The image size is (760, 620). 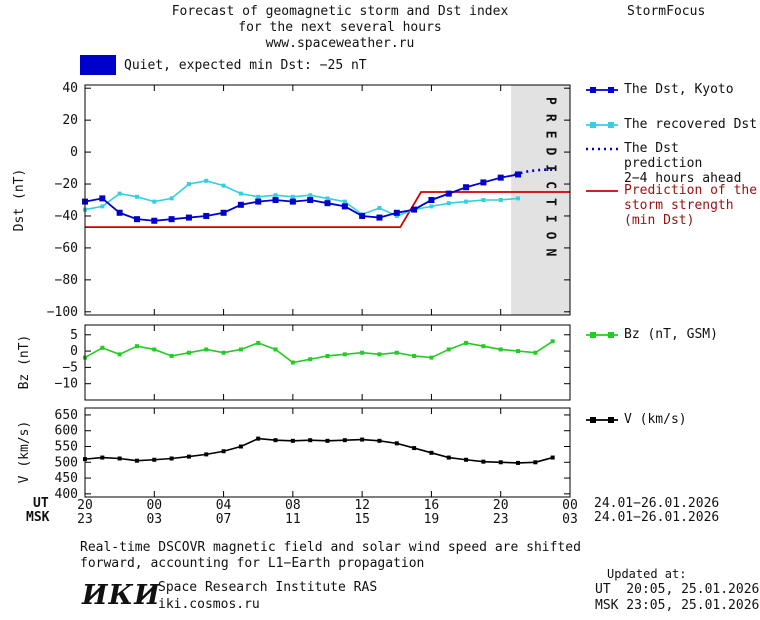 I want to click on v-line-icon, so click(x=602, y=420).